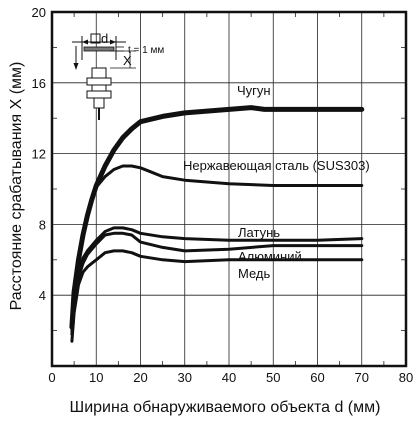  Describe the element at coordinates (39, 83) in the screenshot. I see `y-tick-label: 16` at that location.